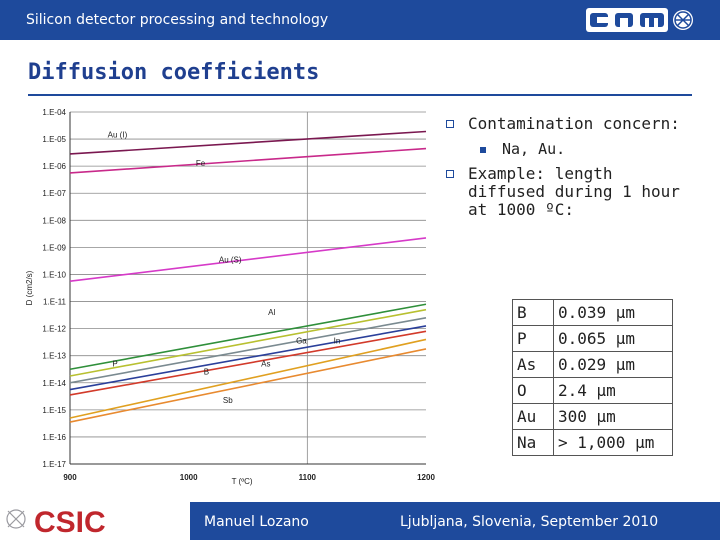 The image size is (720, 544). I want to click on y-tick-label: 1.E-17, so click(54, 464).